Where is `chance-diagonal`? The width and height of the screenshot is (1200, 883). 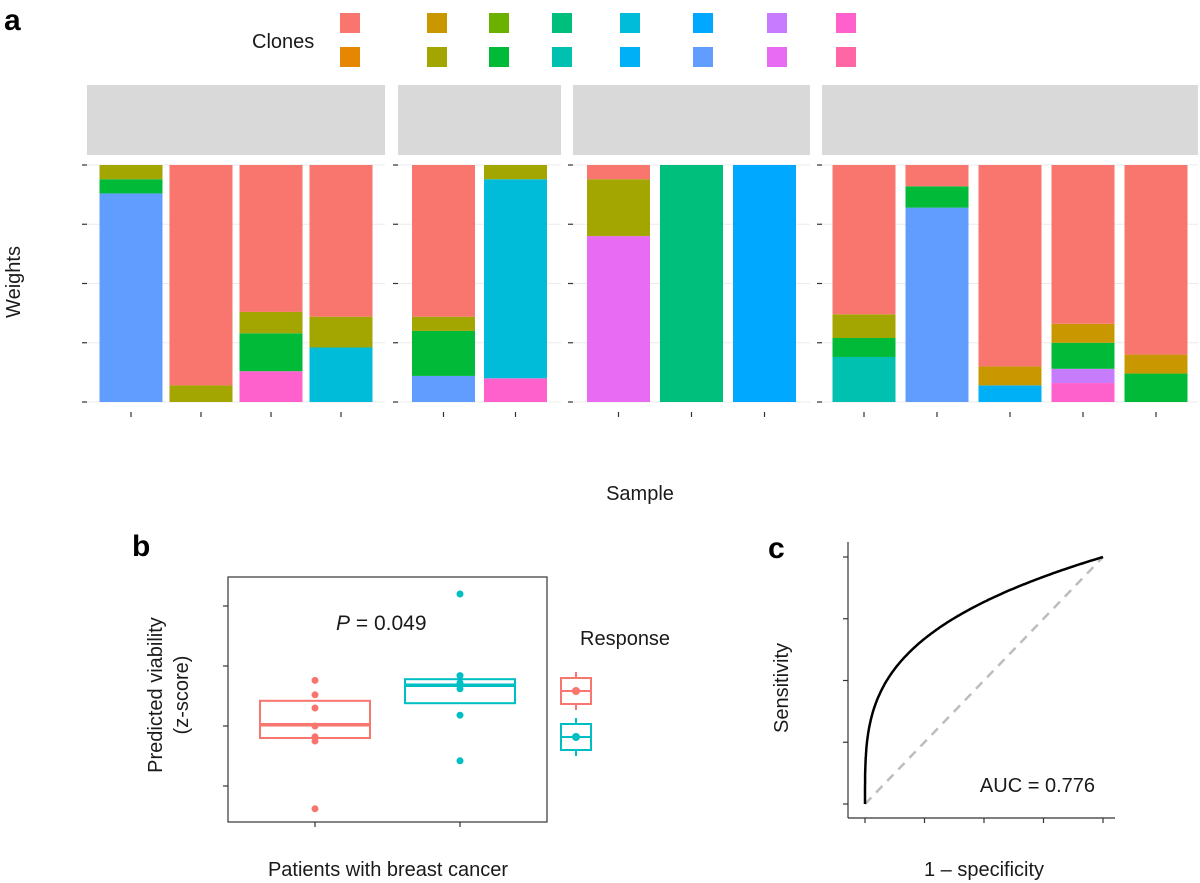
chance-diagonal is located at coordinates (984, 680).